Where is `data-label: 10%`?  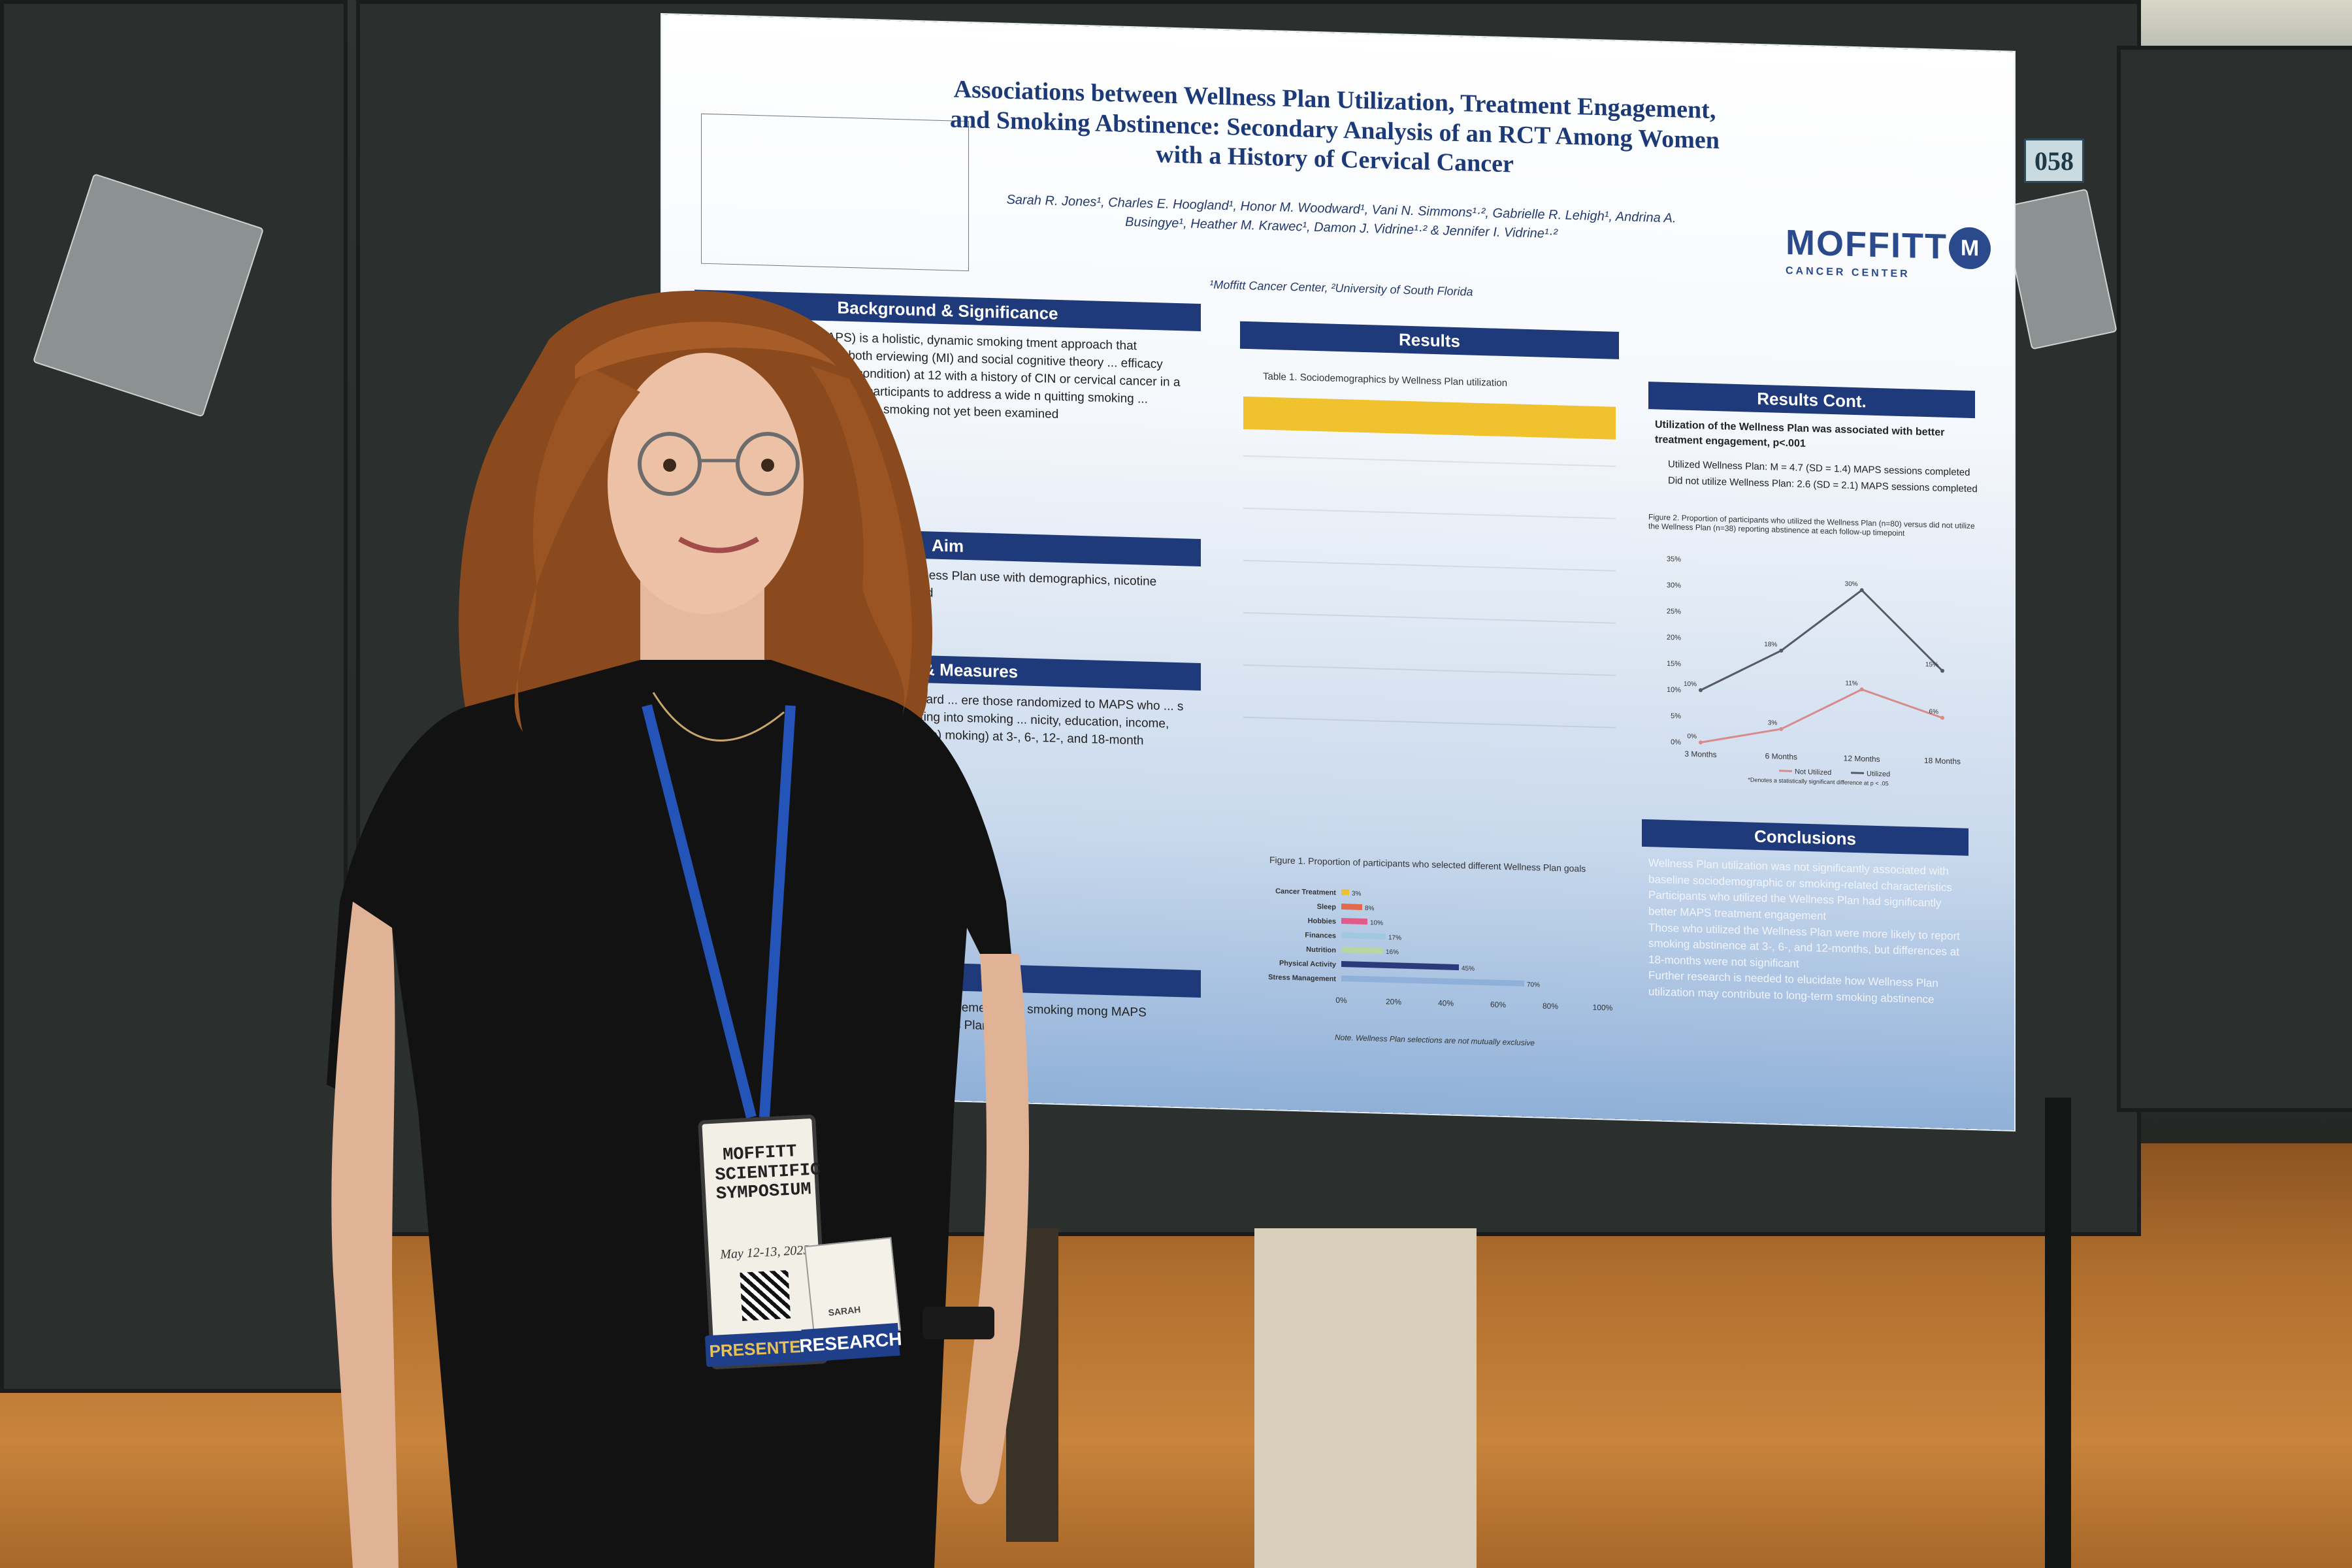
data-label: 10% is located at coordinates (1690, 685).